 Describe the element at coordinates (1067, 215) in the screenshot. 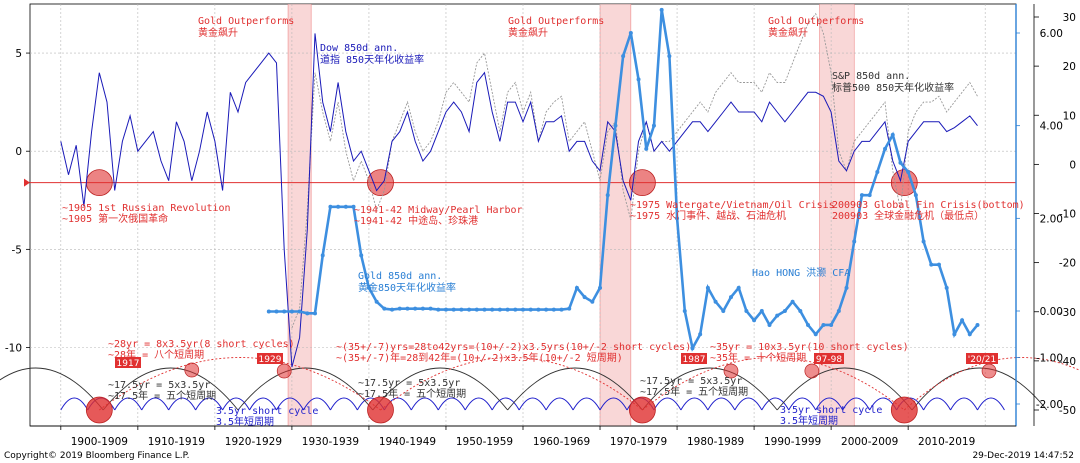

I see `right-outer-tick-label: -10` at that location.